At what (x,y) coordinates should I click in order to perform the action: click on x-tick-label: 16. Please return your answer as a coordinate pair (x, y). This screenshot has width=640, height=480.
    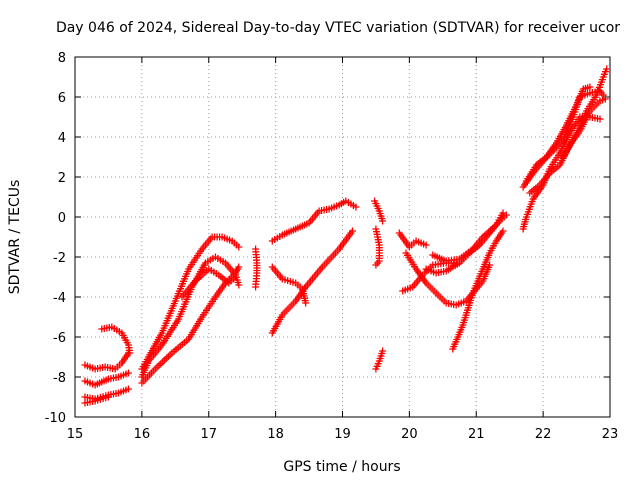
    Looking at the image, I should click on (142, 434).